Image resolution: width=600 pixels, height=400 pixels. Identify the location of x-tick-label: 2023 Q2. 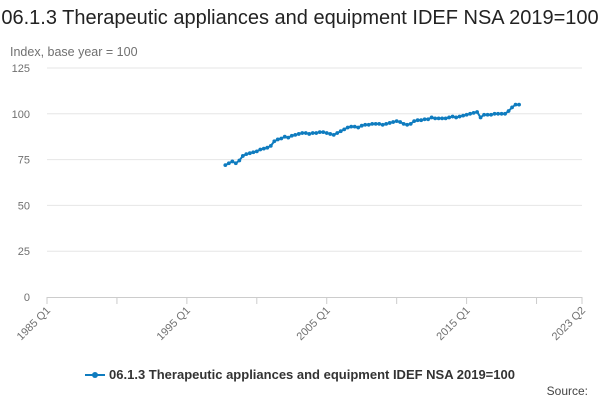
(569, 324).